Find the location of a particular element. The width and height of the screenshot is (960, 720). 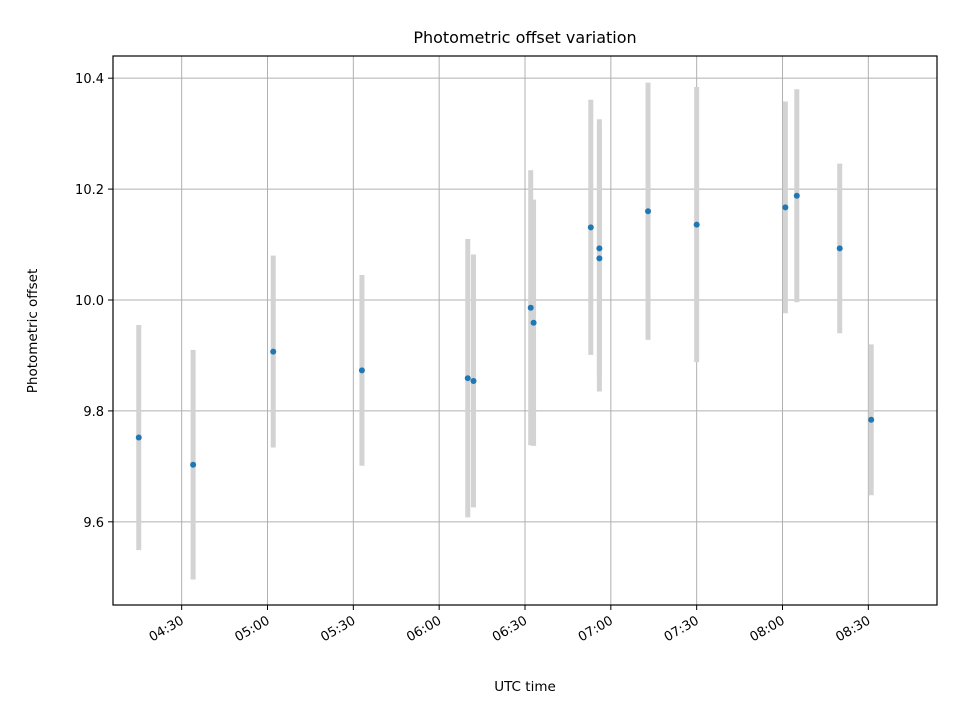

y-tick-label: 10.4 is located at coordinates (89, 79).